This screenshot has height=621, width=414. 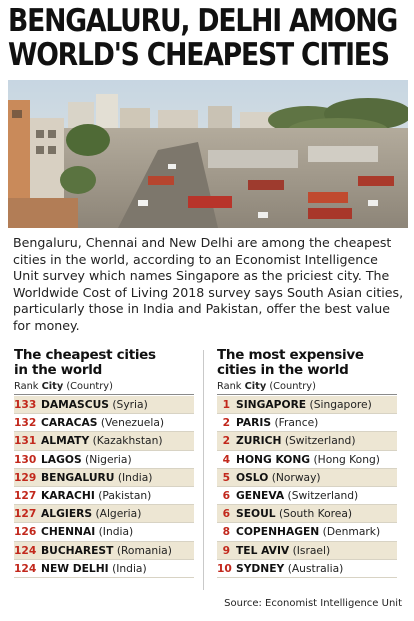 I want to click on rank-cell: 10, so click(x=224, y=568).